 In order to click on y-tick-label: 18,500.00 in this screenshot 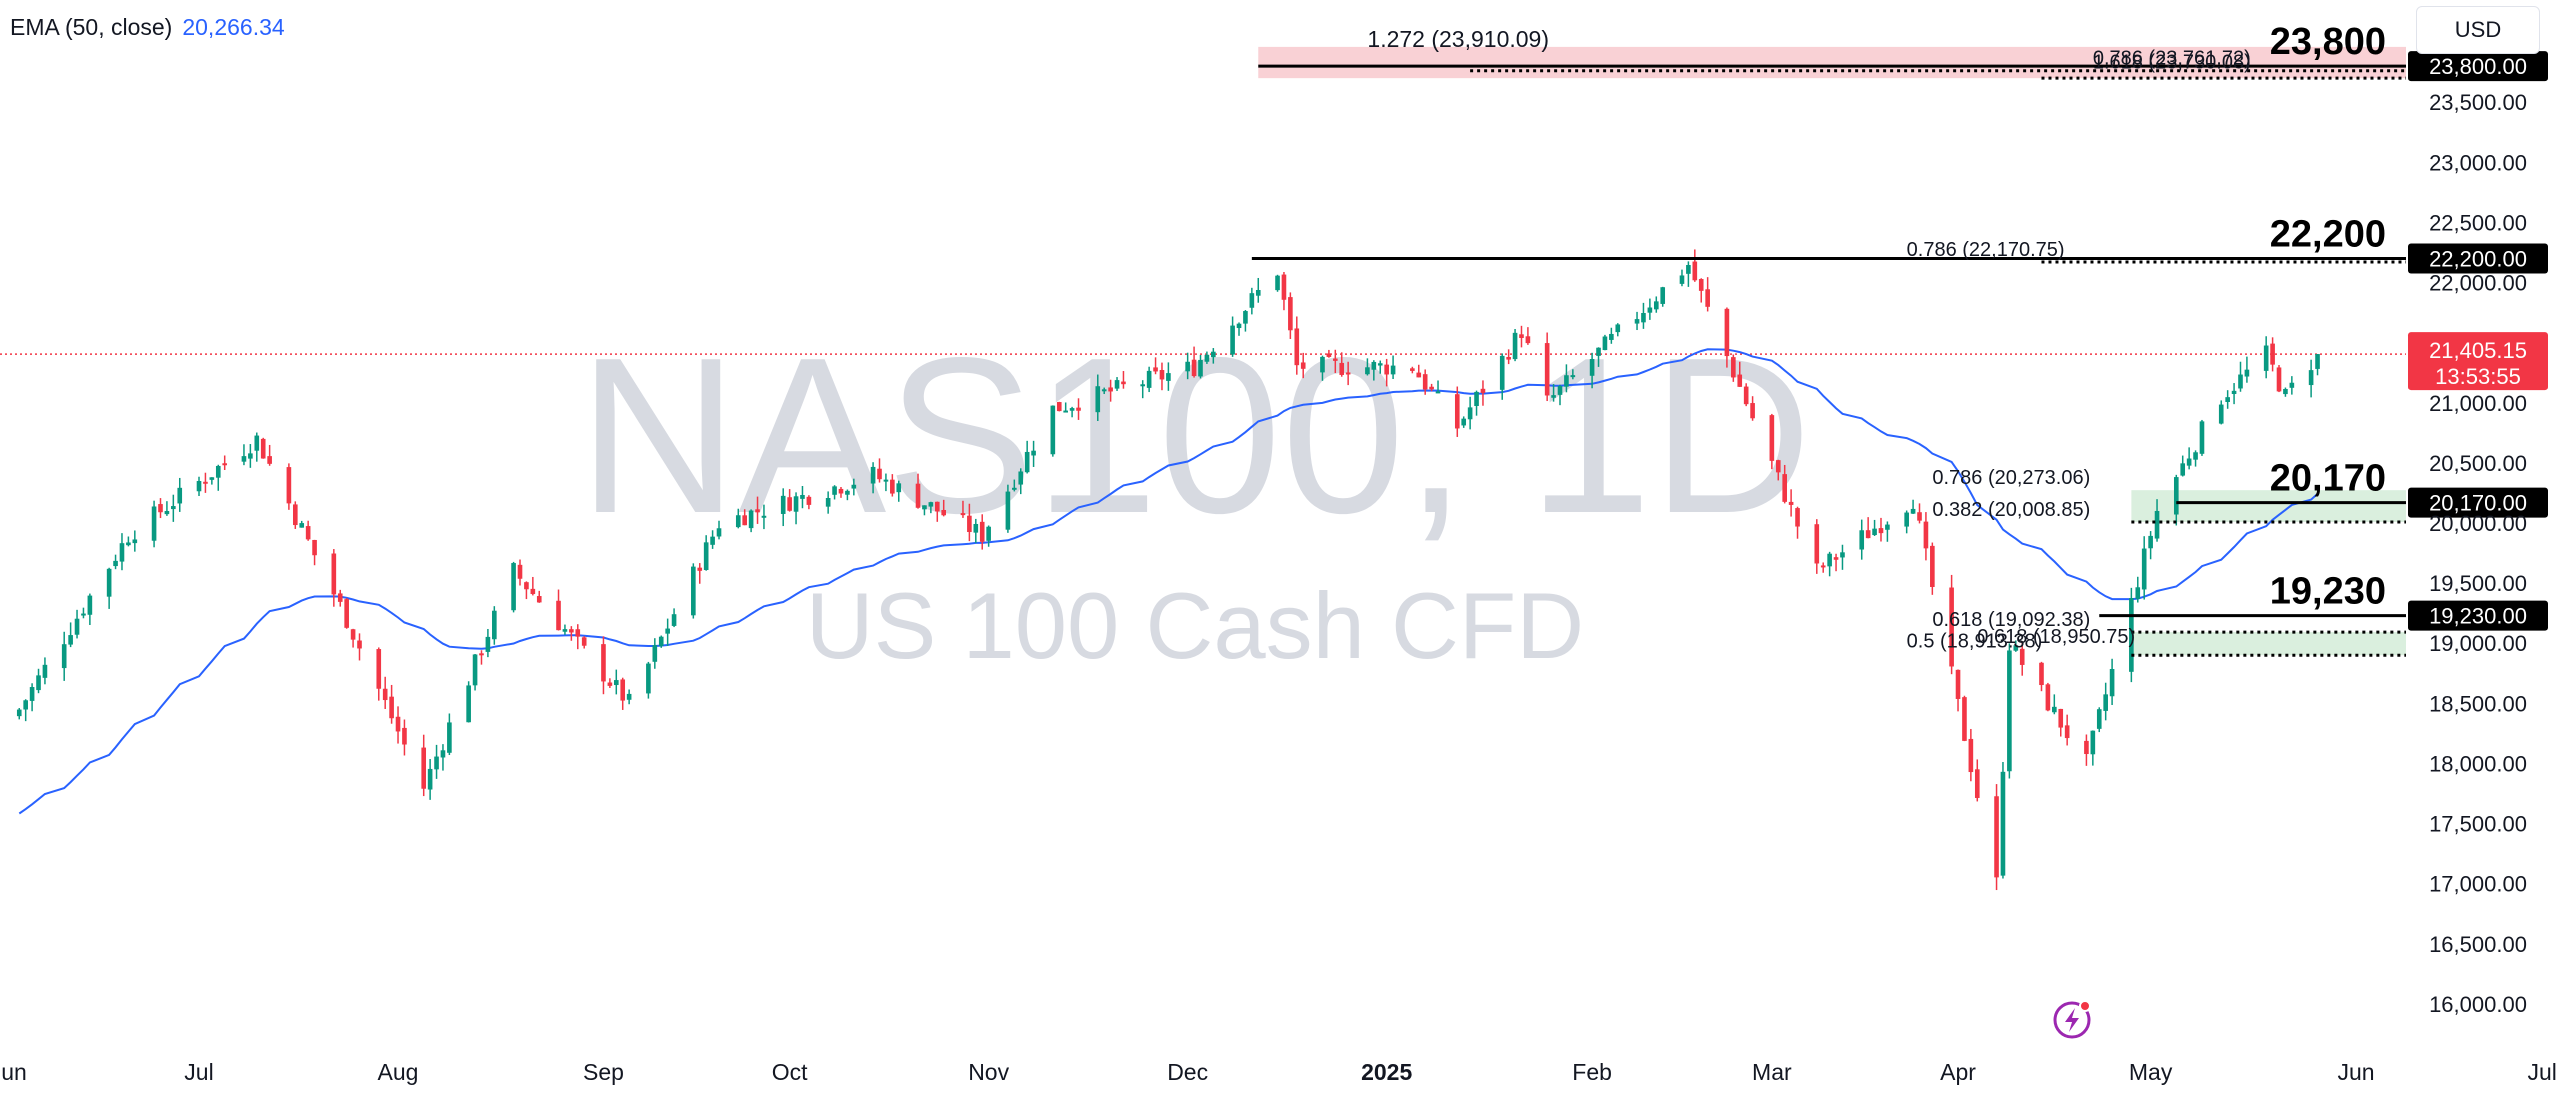, I will do `click(2478, 703)`.